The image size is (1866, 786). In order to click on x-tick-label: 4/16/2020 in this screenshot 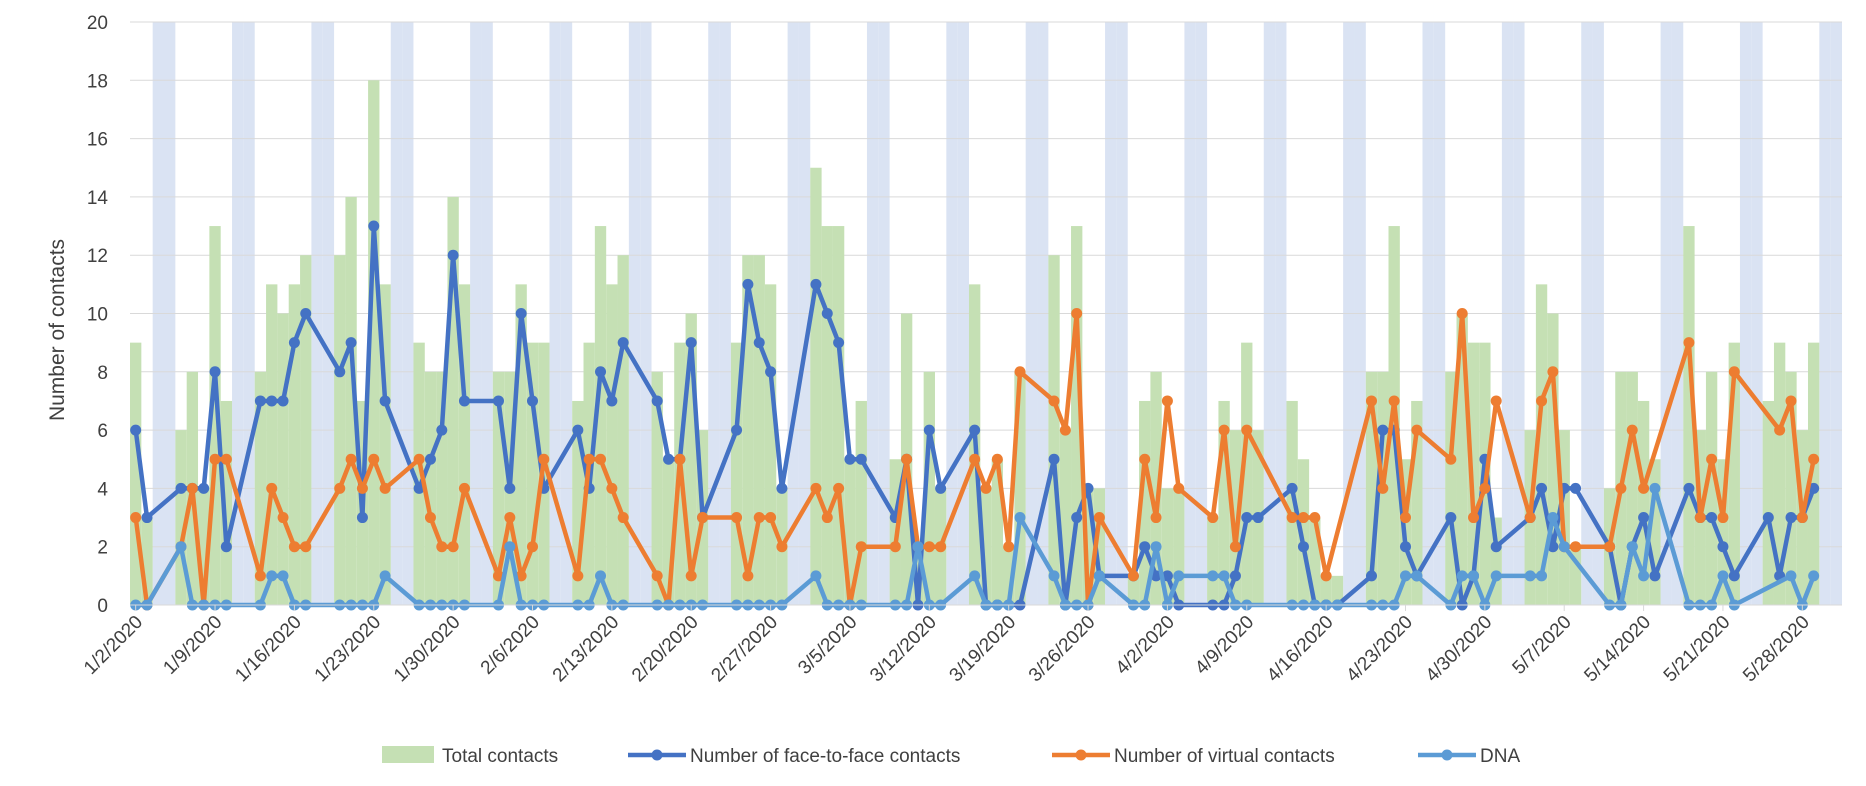, I will do `click(1300, 649)`.